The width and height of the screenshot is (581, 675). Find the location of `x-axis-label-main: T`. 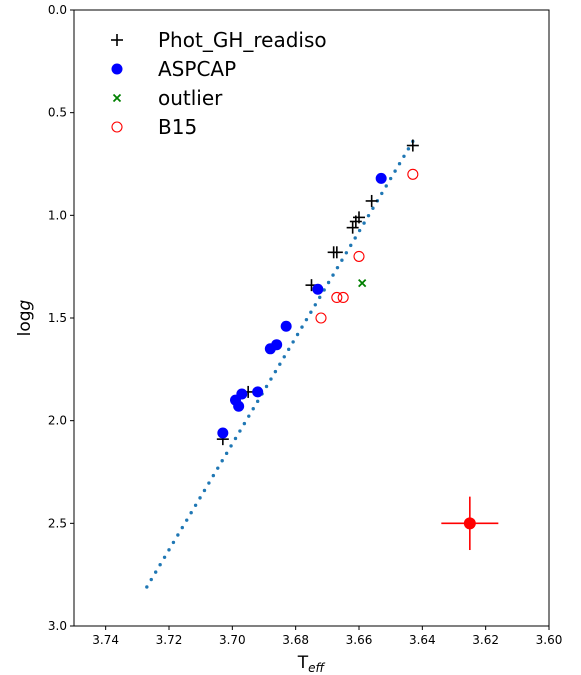

x-axis-label-main: T is located at coordinates (303, 663).